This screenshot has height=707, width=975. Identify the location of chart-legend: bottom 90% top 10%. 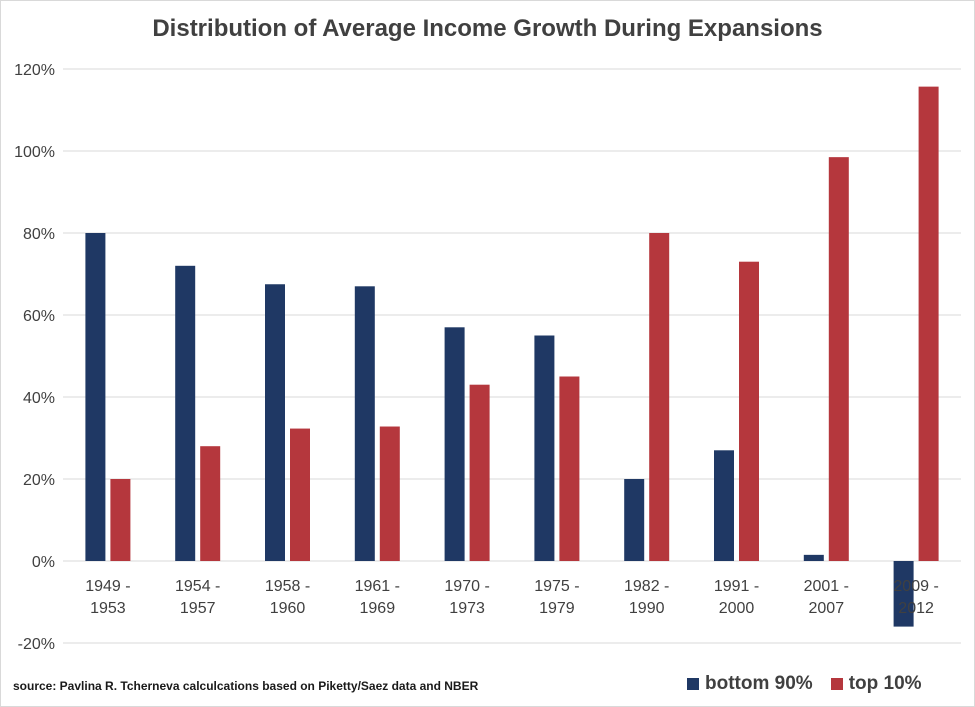
(813, 684).